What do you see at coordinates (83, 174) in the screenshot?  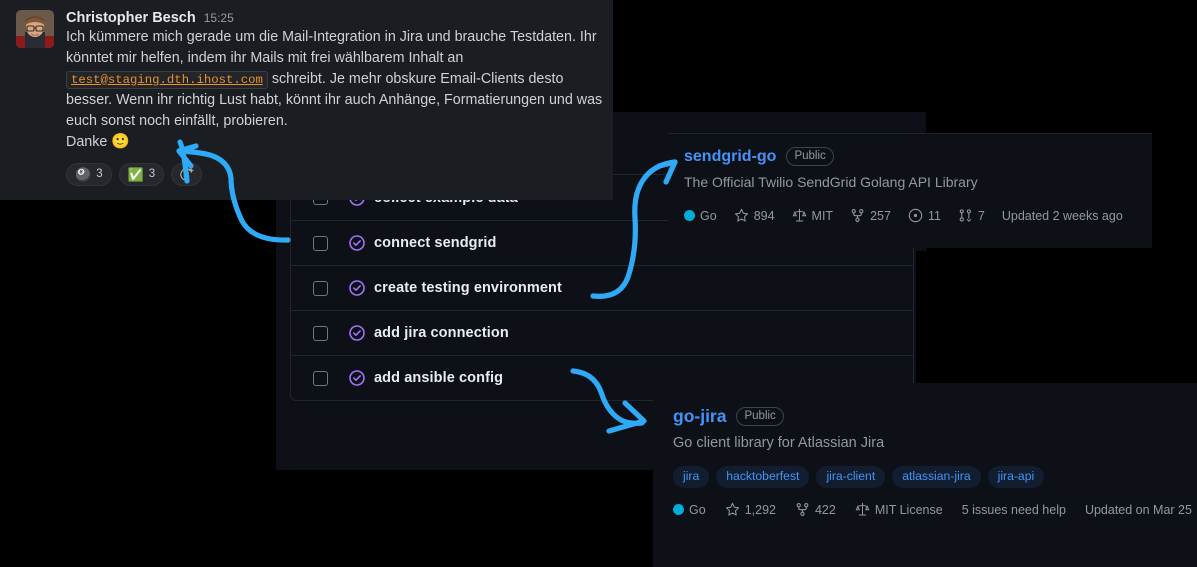 I see `bowling-ten-emoji: 🎱` at bounding box center [83, 174].